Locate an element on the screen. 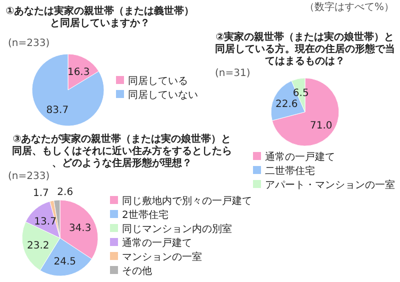 The height and width of the screenshot is (282, 400). text: （数字はすべて%） is located at coordinates (349, 7).